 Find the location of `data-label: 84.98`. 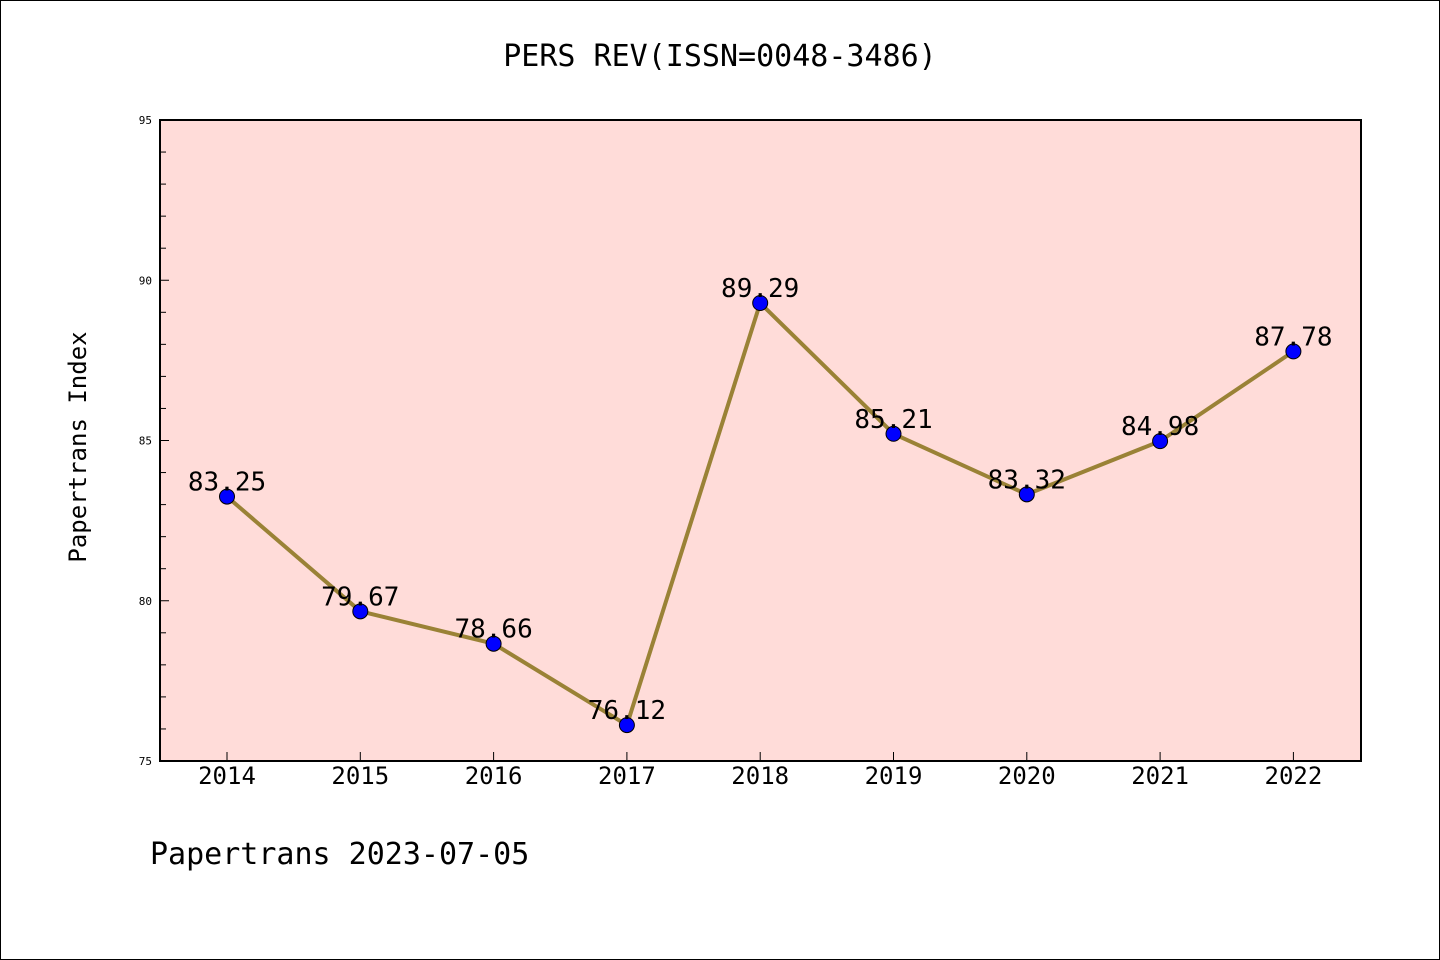

data-label: 84.98 is located at coordinates (1160, 427).